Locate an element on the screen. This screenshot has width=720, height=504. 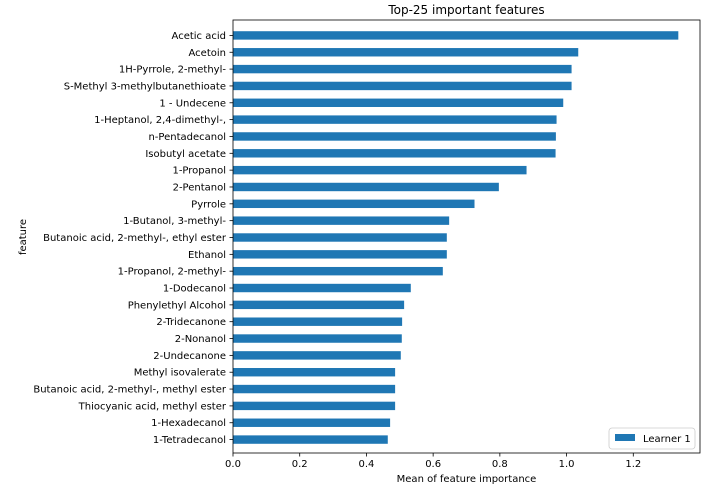
bar-2-pentanol is located at coordinates (366, 187).